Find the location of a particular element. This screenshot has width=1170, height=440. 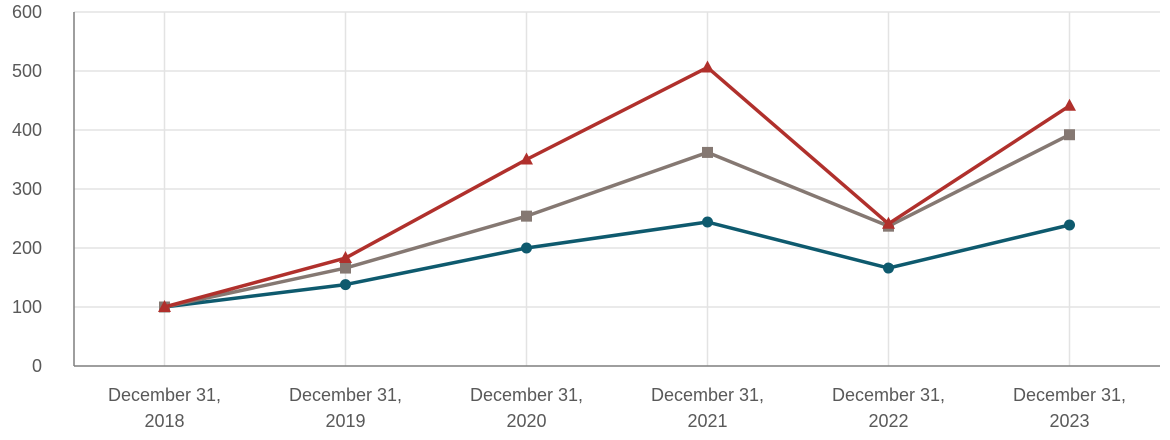

y-tick-label: 500 is located at coordinates (27, 71).